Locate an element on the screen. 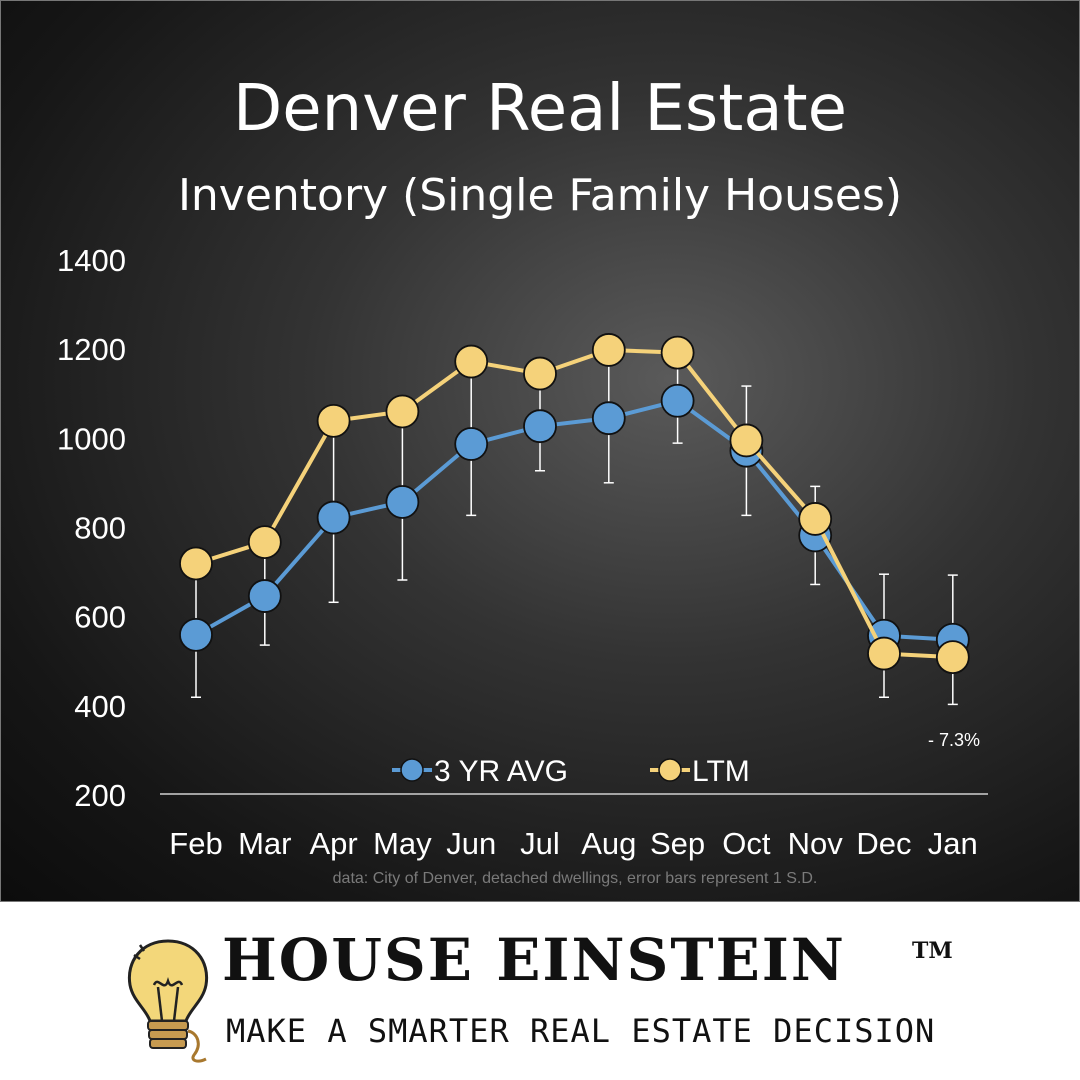 The width and height of the screenshot is (1080, 1080). legend-label-3yr-avg: 3 YR AVG is located at coordinates (501, 771).